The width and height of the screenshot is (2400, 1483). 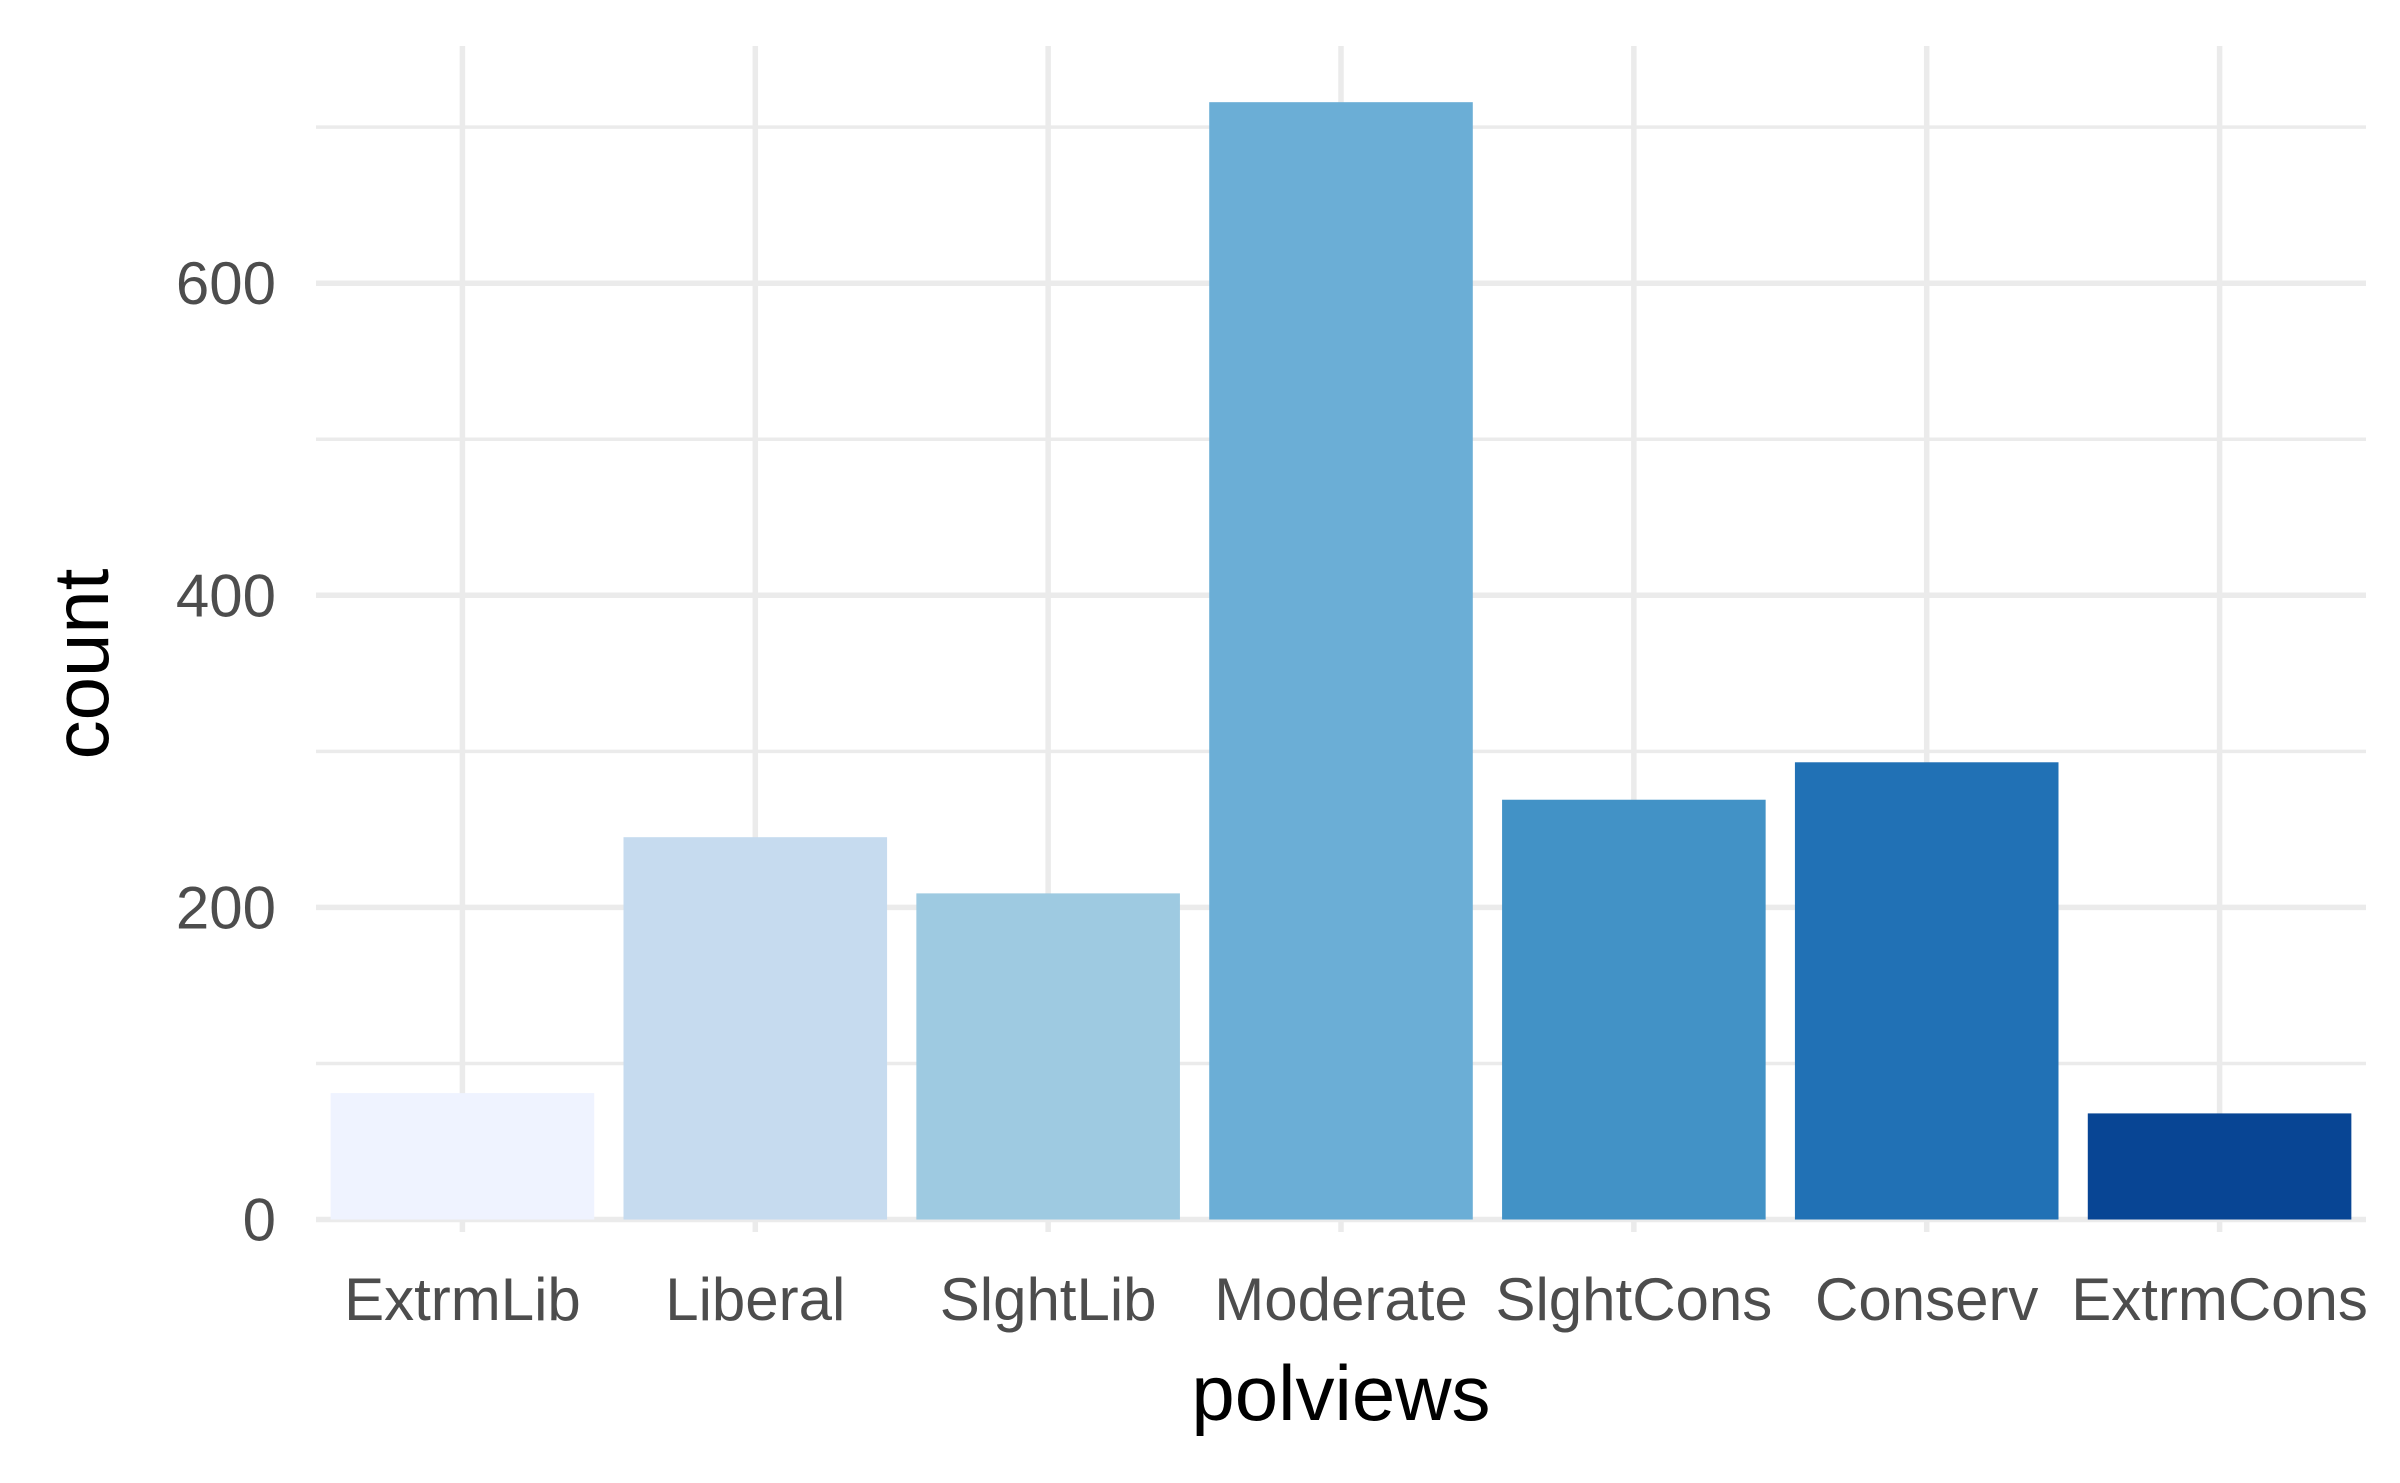 I want to click on bar-moderate, so click(x=1341, y=661).